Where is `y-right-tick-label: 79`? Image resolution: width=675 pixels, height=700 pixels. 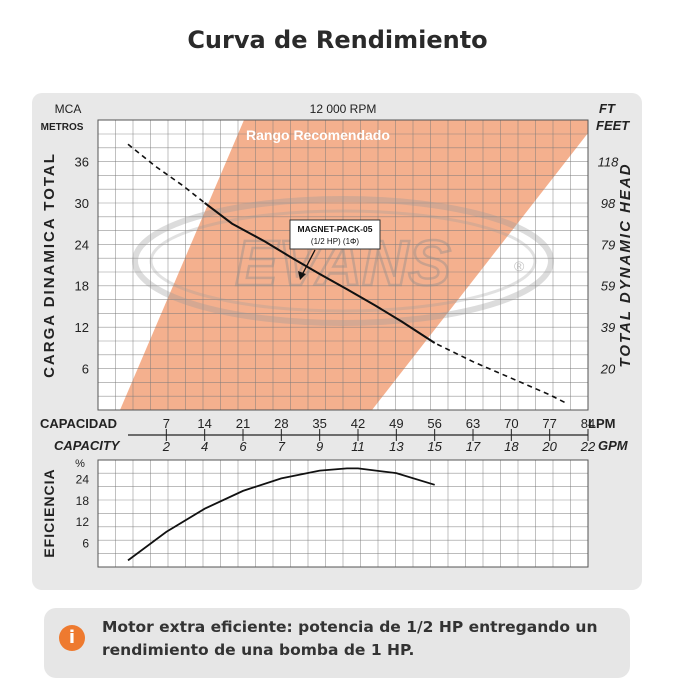
y-right-tick-label: 79 is located at coordinates (608, 244).